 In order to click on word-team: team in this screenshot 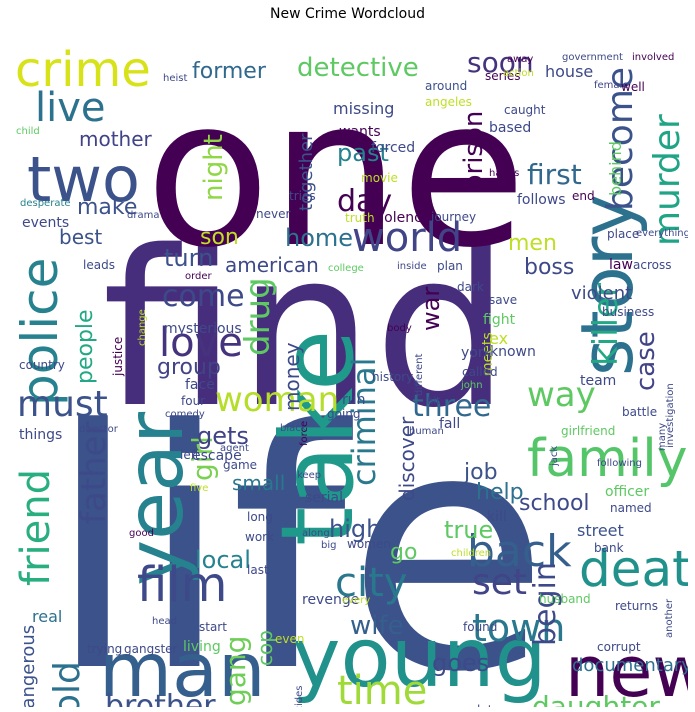, I will do `click(598, 381)`.